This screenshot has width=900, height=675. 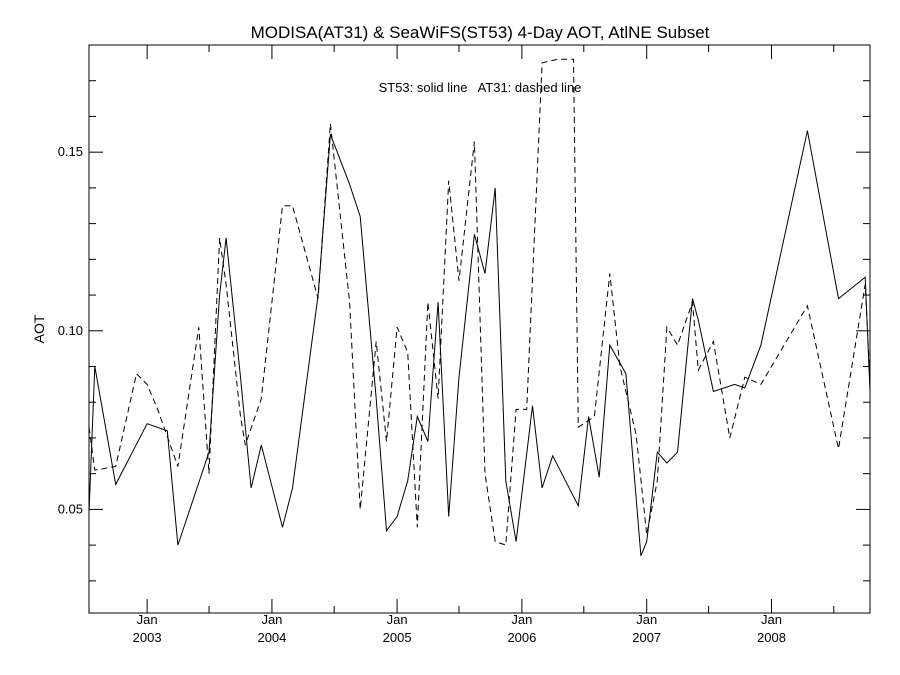 I want to click on legend-annotation: ST53: solid line AT31: dashed line, so click(x=480, y=87).